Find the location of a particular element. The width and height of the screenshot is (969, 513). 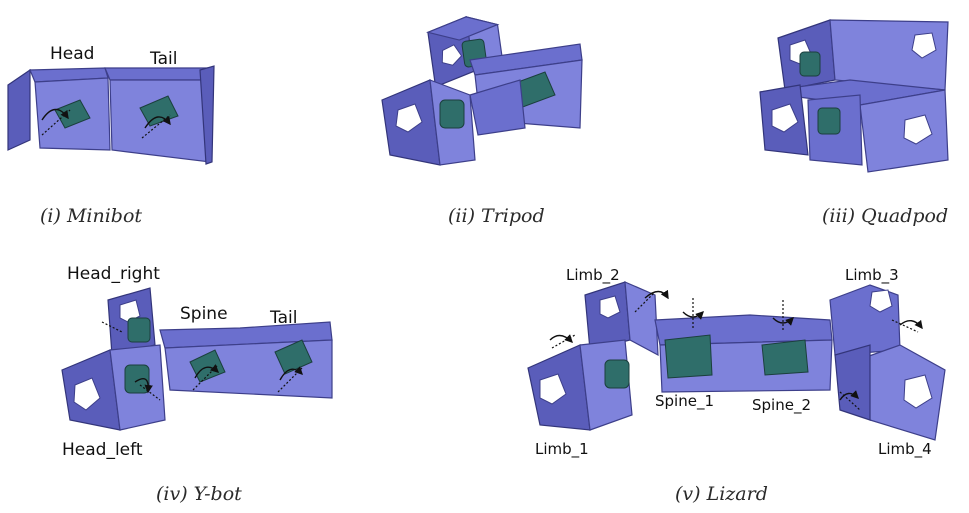

lizard-spine-2-label: Spine_2 is located at coordinates (781, 405).